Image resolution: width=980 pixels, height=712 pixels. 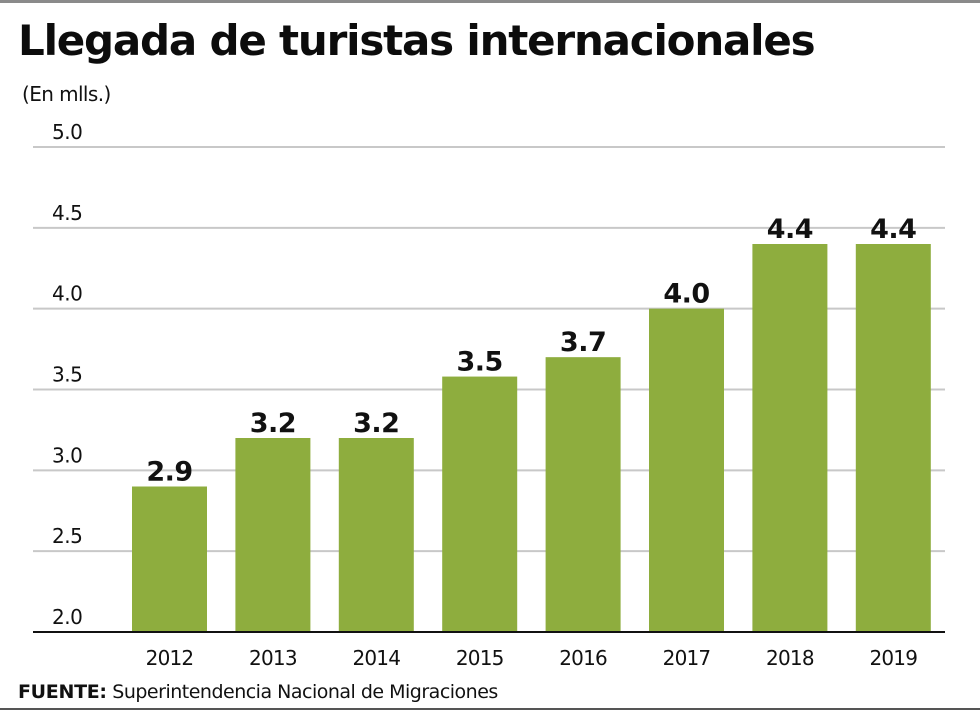 I want to click on y-tick-label: 2.5, so click(x=67, y=536).